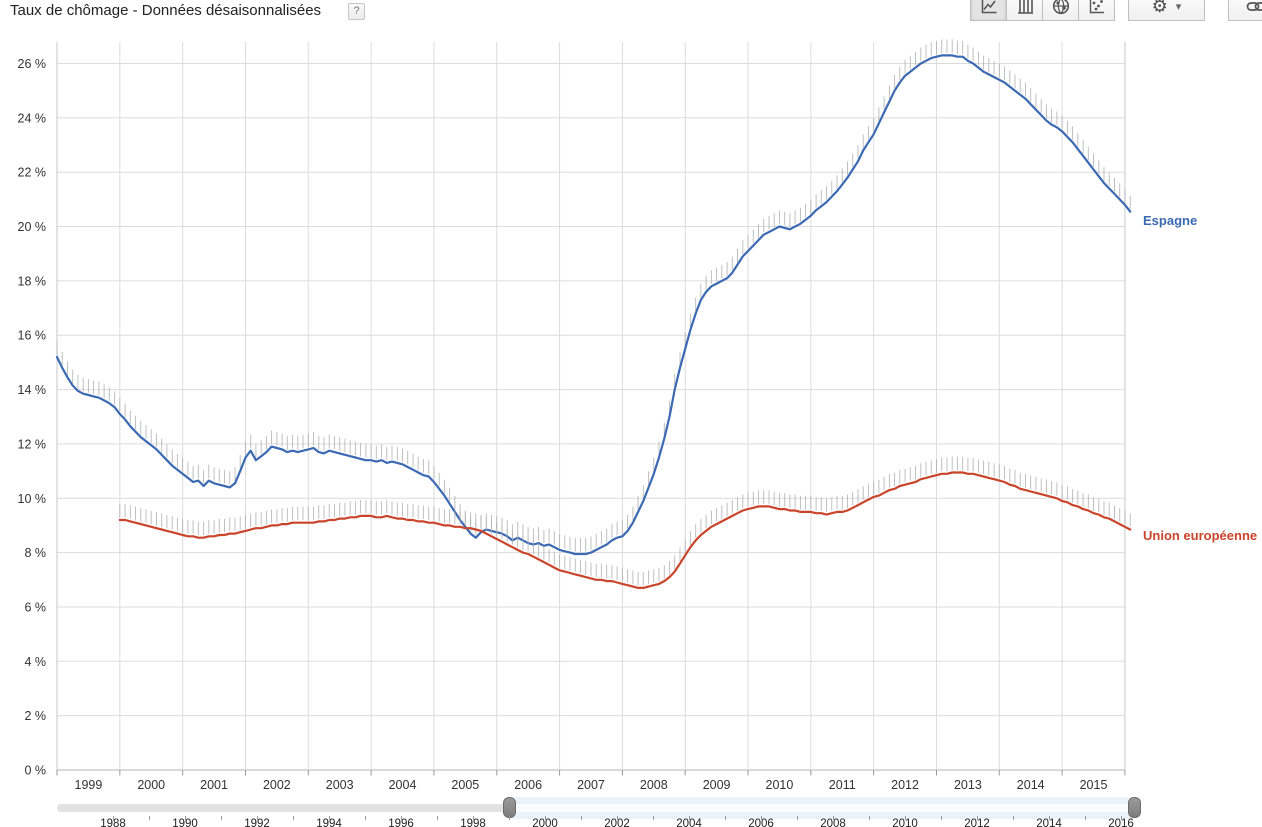 The height and width of the screenshot is (827, 1262). Describe the element at coordinates (113, 822) in the screenshot. I see `timeline-year-label: 1988` at that location.